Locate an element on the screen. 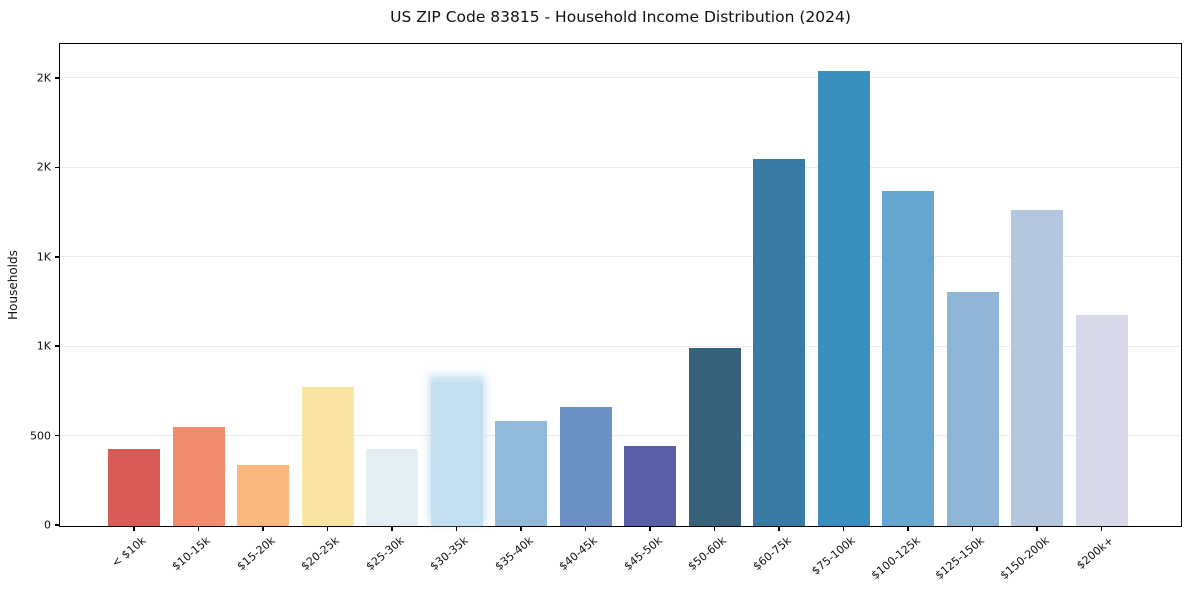 This screenshot has height=590, width=1189. x-tick-label: $100-125k is located at coordinates (895, 558).